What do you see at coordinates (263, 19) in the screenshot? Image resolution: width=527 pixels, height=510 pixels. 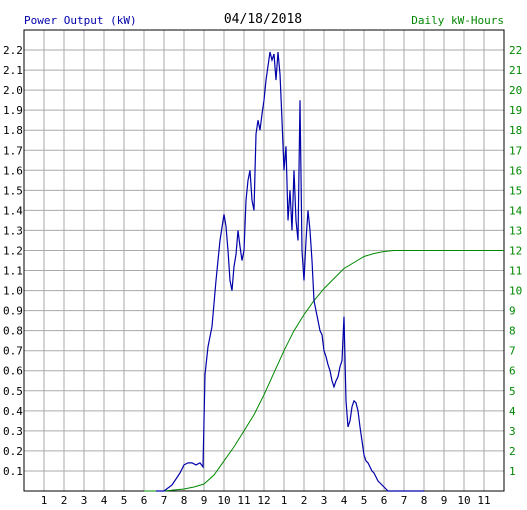 I see `chart-title: 04/18/2018` at bounding box center [263, 19].